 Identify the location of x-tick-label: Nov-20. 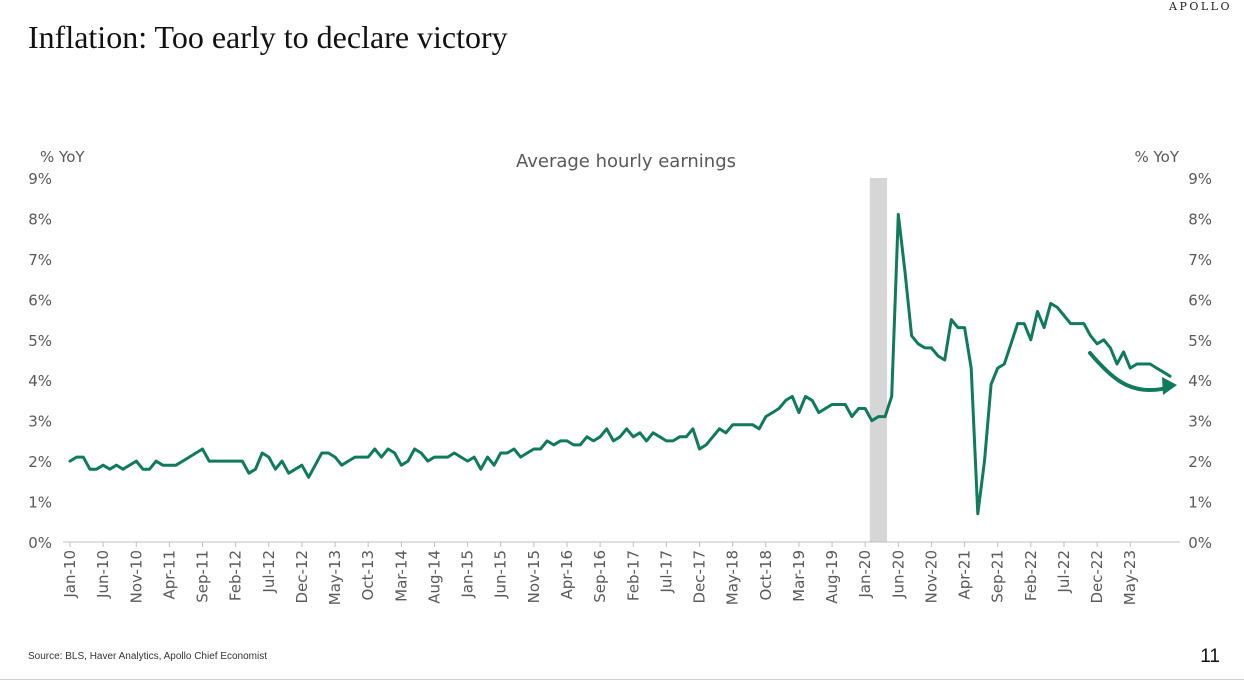
(931, 576).